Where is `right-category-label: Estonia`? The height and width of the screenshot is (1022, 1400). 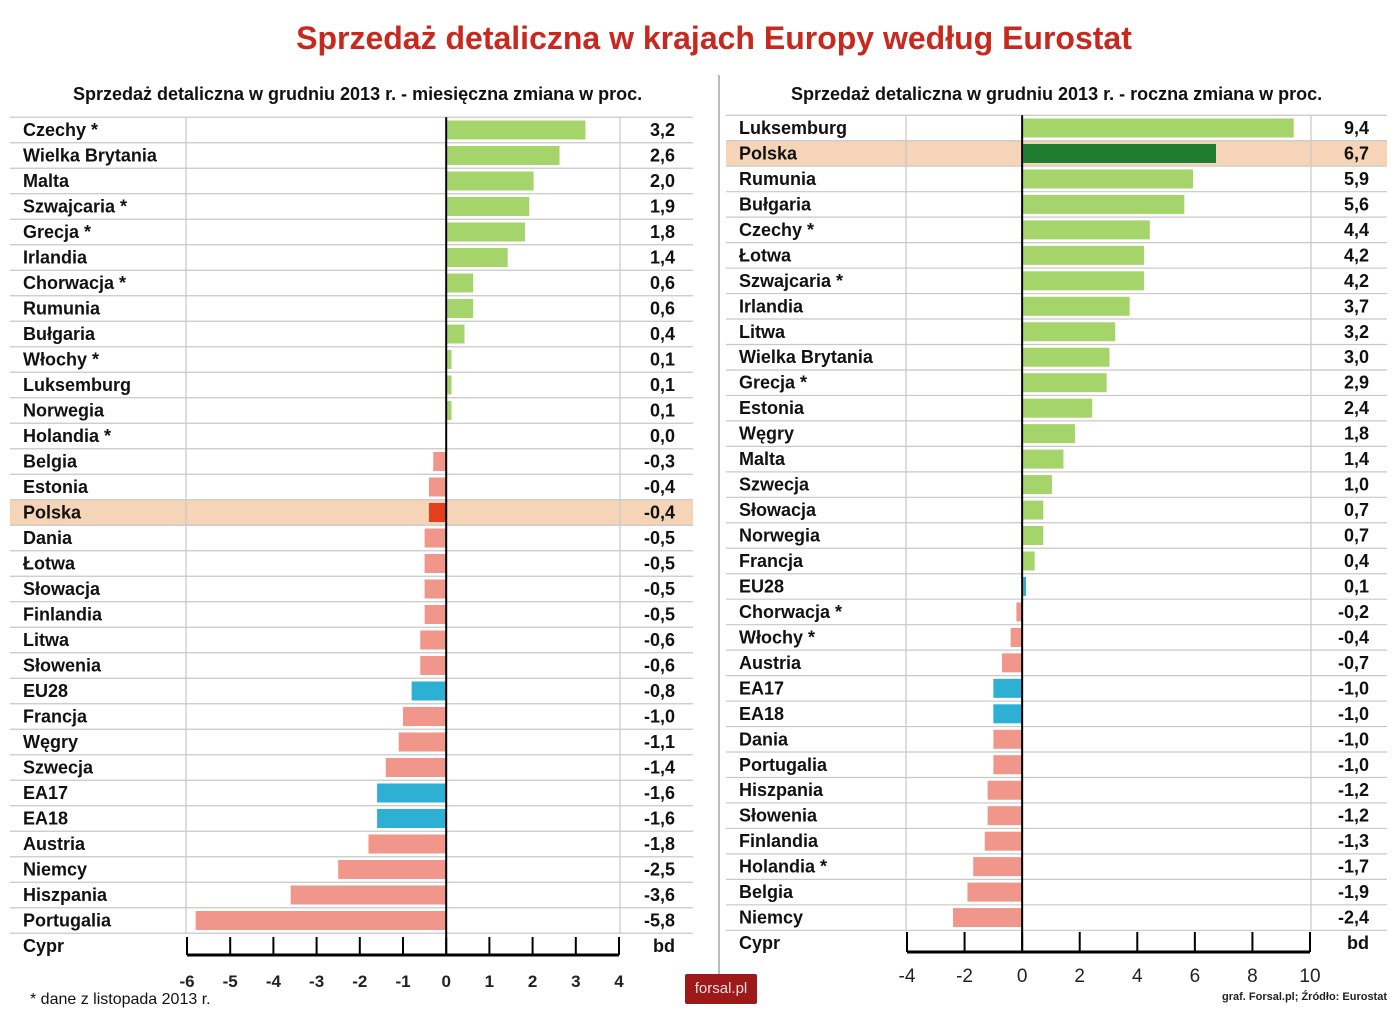 right-category-label: Estonia is located at coordinates (772, 408).